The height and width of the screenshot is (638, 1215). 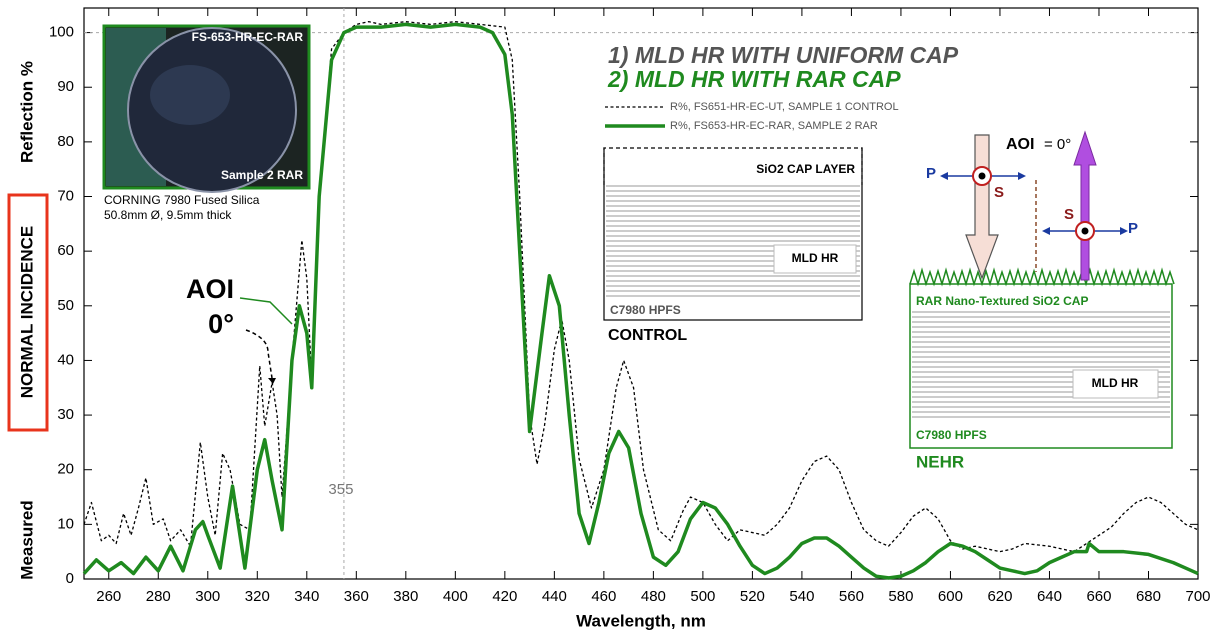 What do you see at coordinates (257, 596) in the screenshot?
I see `x-tick-label: 320` at bounding box center [257, 596].